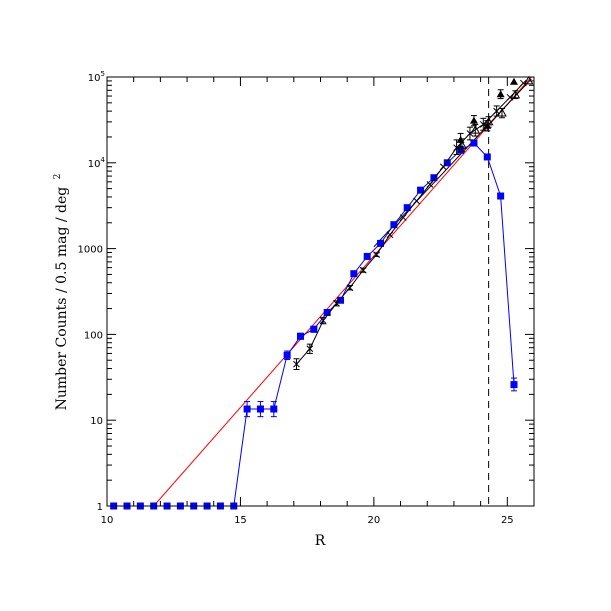  I want to click on x-tick-label: 25, so click(507, 520).